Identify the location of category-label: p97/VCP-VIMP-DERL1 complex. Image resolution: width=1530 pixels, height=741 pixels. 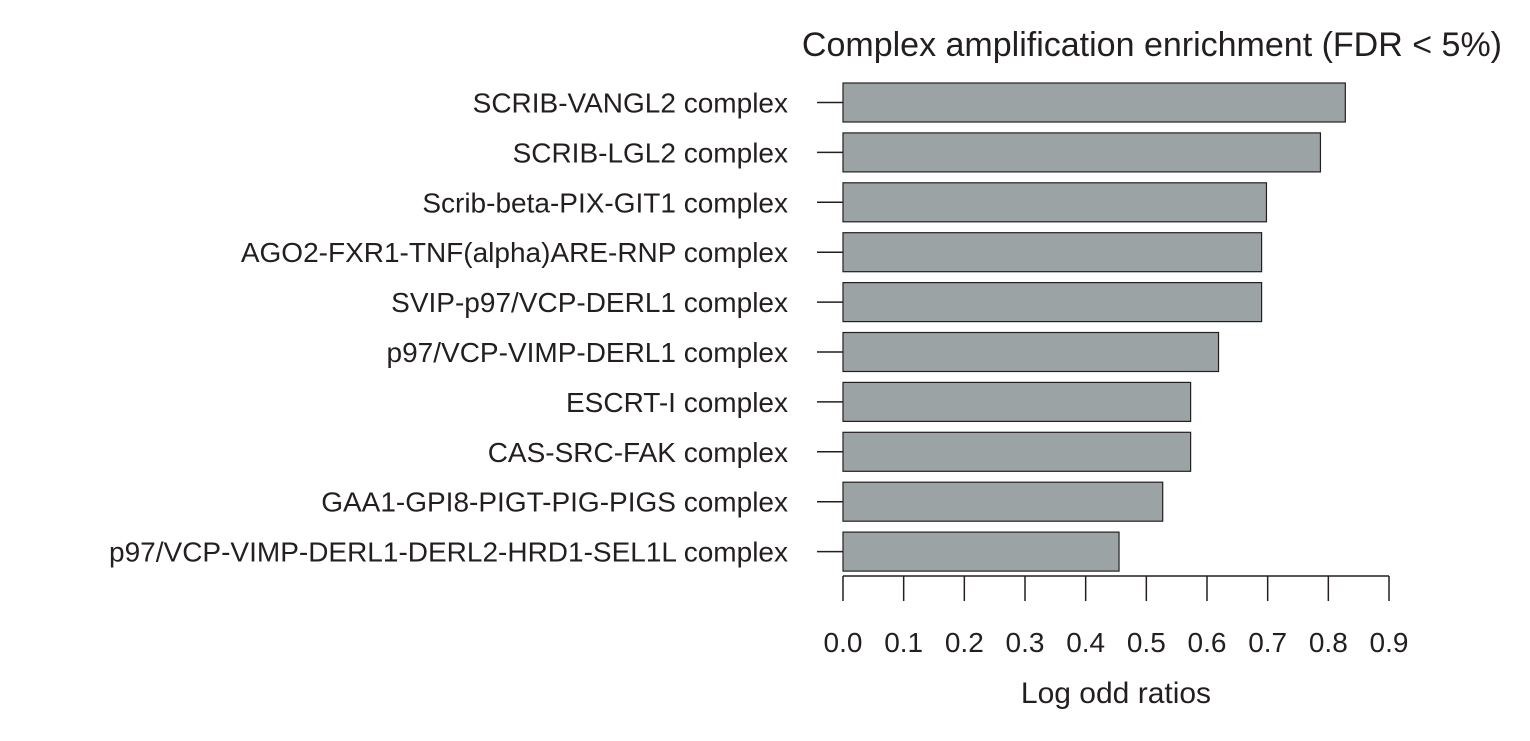
(587, 352).